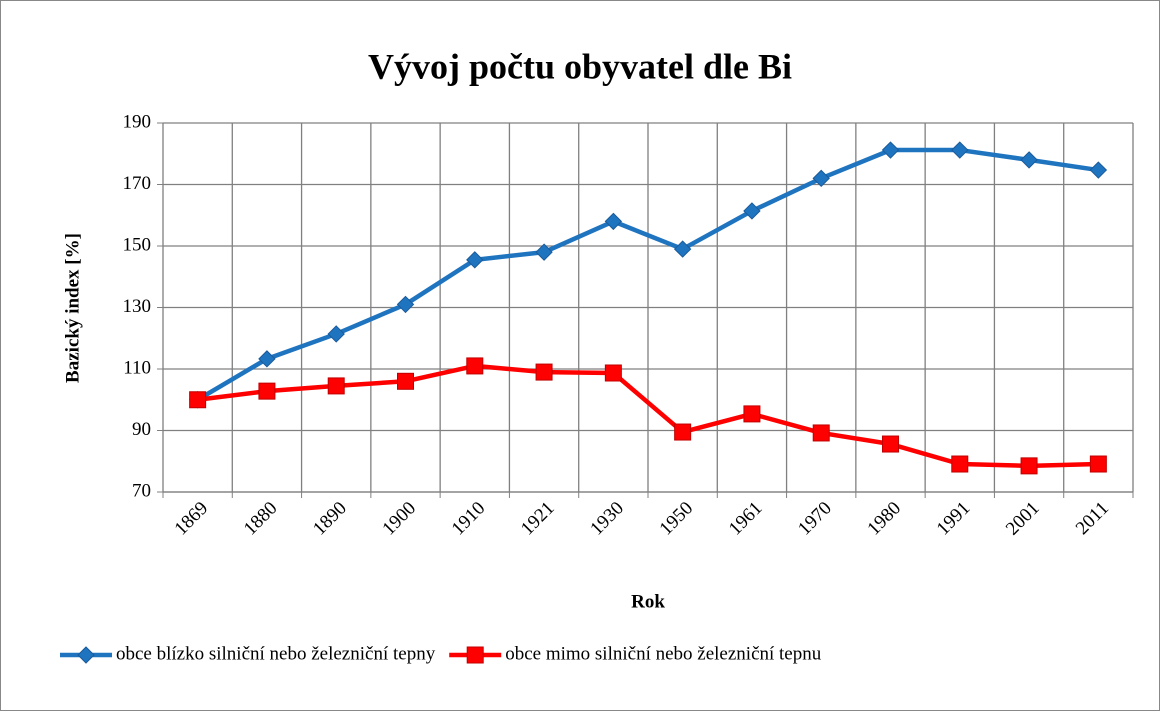 This screenshot has height=711, width=1160. What do you see at coordinates (137, 306) in the screenshot?
I see `y-tick-label: 130` at bounding box center [137, 306].